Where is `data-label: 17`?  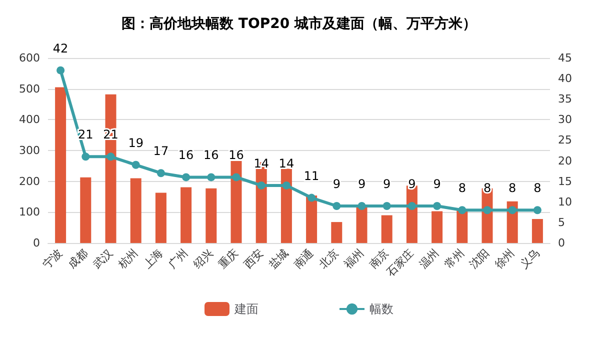 data-label: 17 is located at coordinates (161, 151).